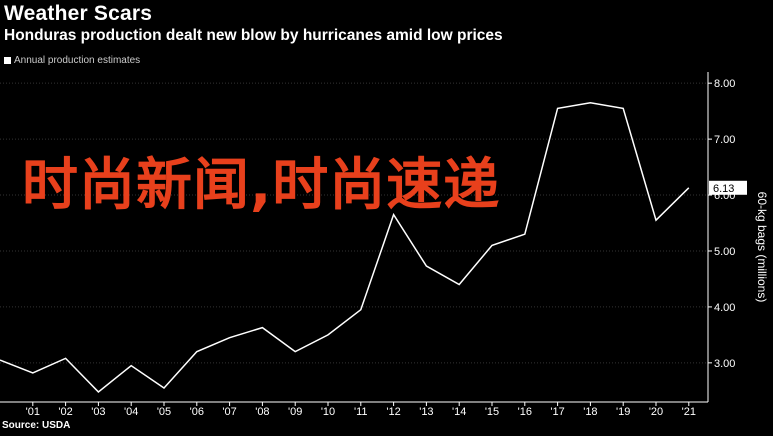  What do you see at coordinates (33, 412) in the screenshot?
I see `x-tick-label: '01` at bounding box center [33, 412].